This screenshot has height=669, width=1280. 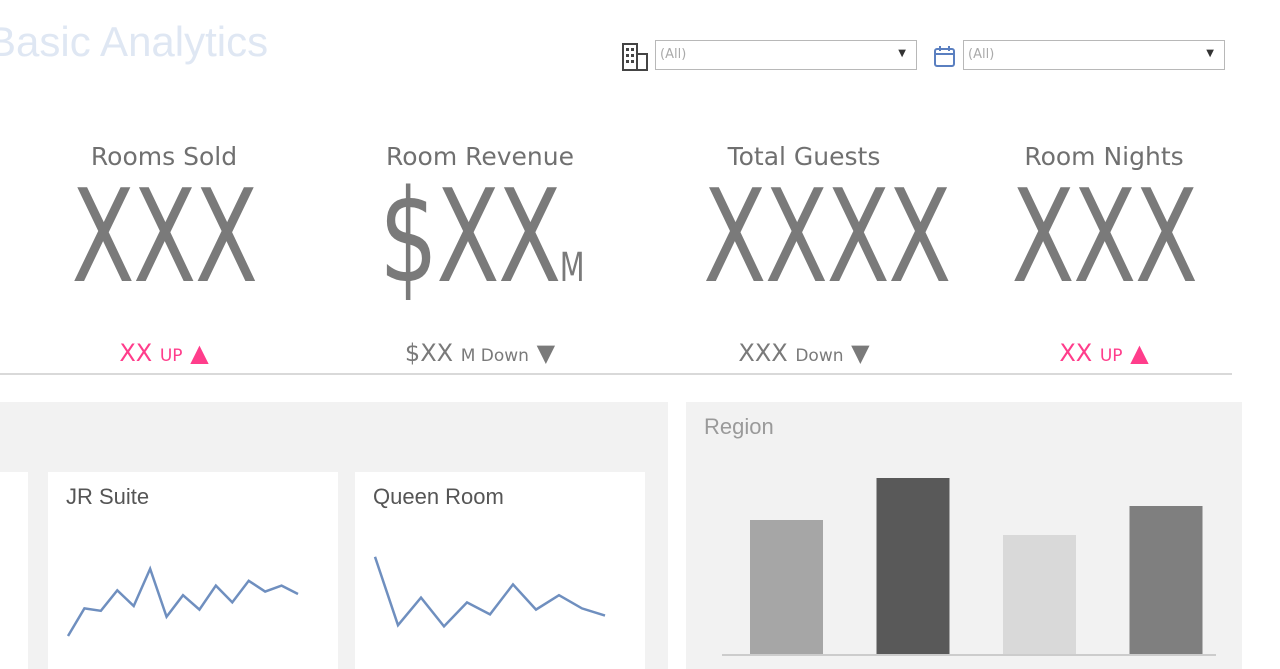 I want to click on kpi-value: XXXX, so click(x=827, y=253).